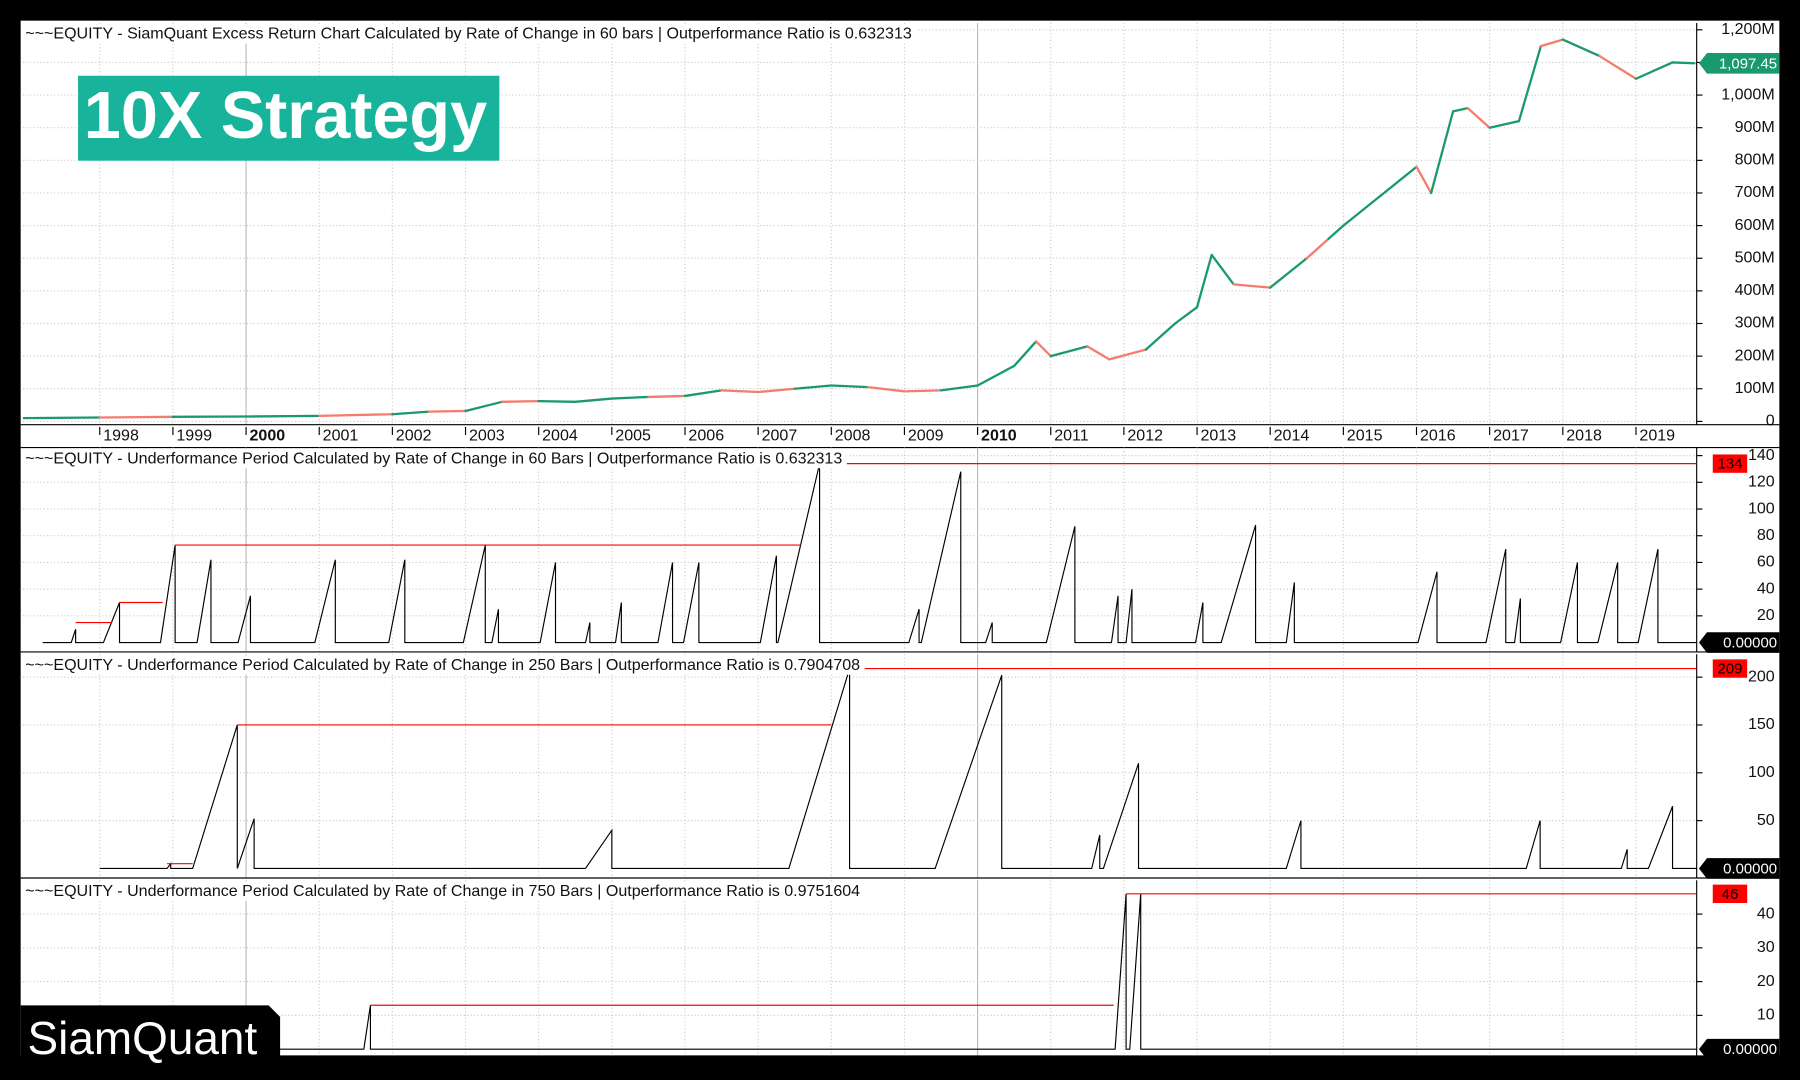 Image resolution: width=1800 pixels, height=1080 pixels. What do you see at coordinates (1748, 63) in the screenshot?
I see `last-value-label: 1,097.45` at bounding box center [1748, 63].